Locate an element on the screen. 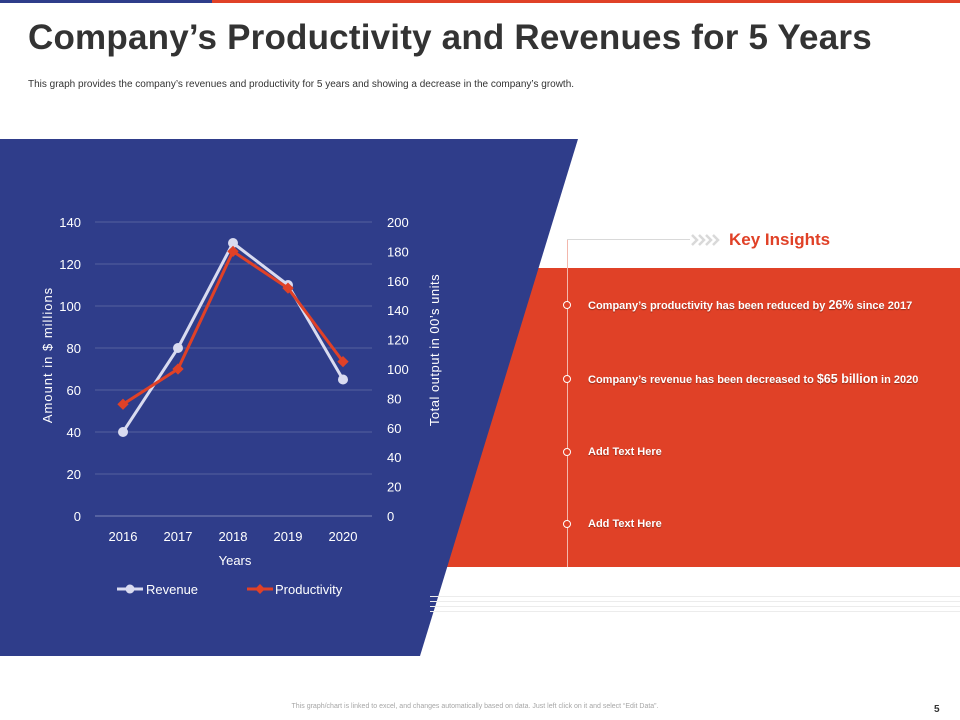 Image resolution: width=960 pixels, height=720 pixels. insight-text: in 2020 is located at coordinates (898, 380).